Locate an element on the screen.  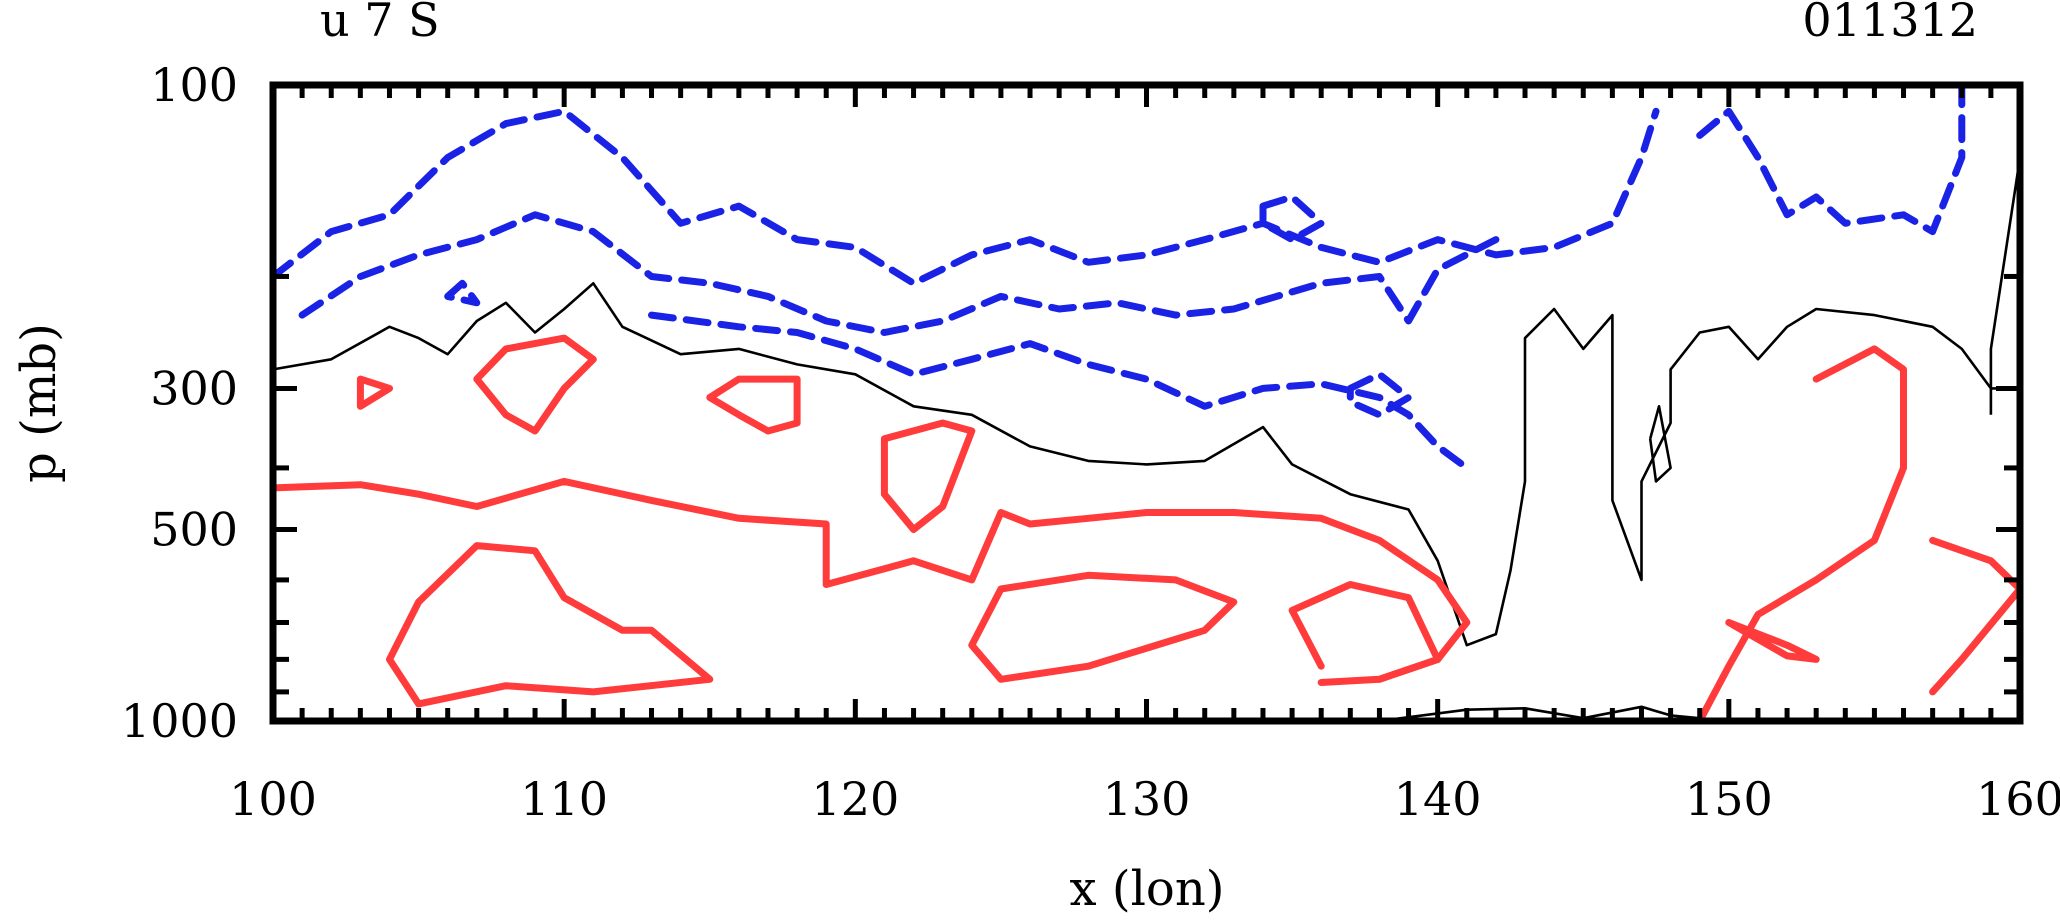
x-tick-label: 130 is located at coordinates (1147, 799).